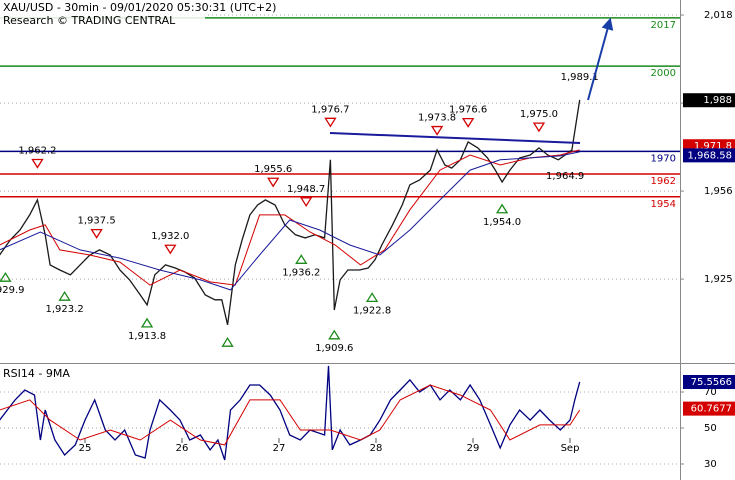 The width and height of the screenshot is (735, 480). Describe the element at coordinates (334, 348) in the screenshot. I see `marker-label: 1,909.6` at that location.